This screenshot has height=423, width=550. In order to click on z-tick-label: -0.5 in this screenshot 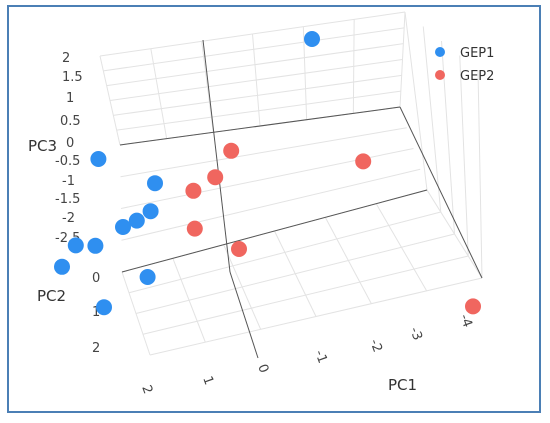, I will do `click(67, 161)`.